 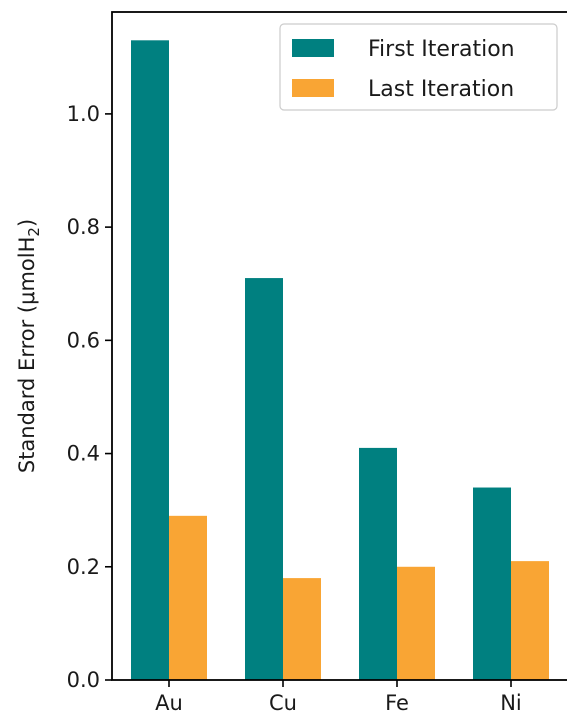 What do you see at coordinates (378, 563) in the screenshot?
I see `bar-first-iteration-fe` at bounding box center [378, 563].